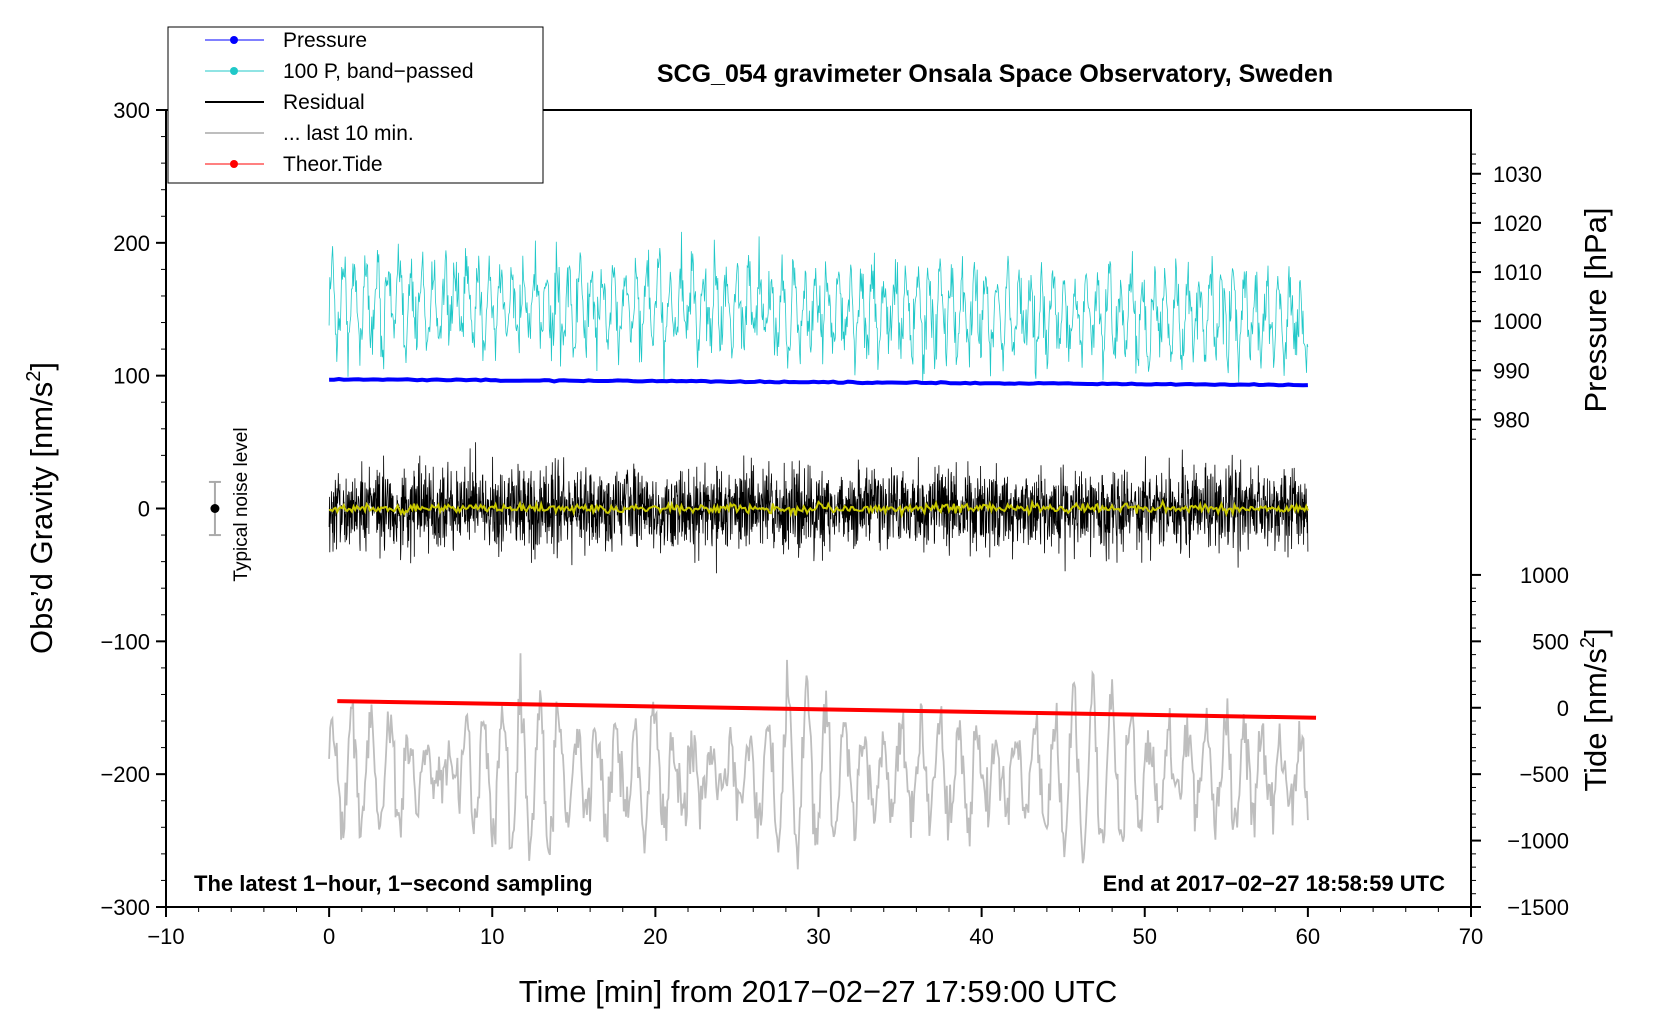 The width and height of the screenshot is (1660, 1020). What do you see at coordinates (1538, 841) in the screenshot?
I see `y-tide-tick-label: −1000` at bounding box center [1538, 841].